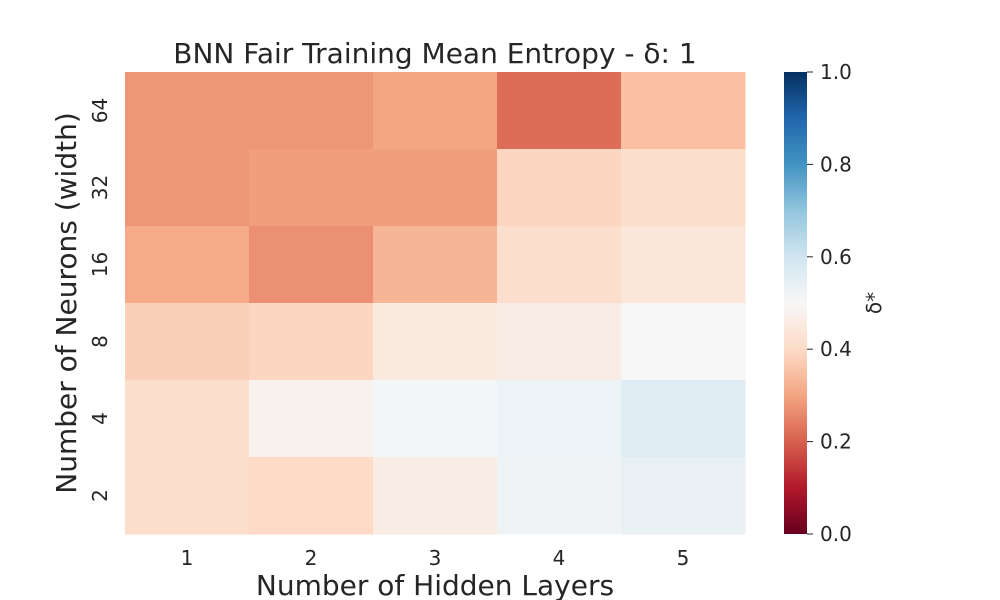 The height and width of the screenshot is (600, 1000). What do you see at coordinates (66, 302) in the screenshot?
I see `y-axis-label: Number of Neurons (width)` at bounding box center [66, 302].